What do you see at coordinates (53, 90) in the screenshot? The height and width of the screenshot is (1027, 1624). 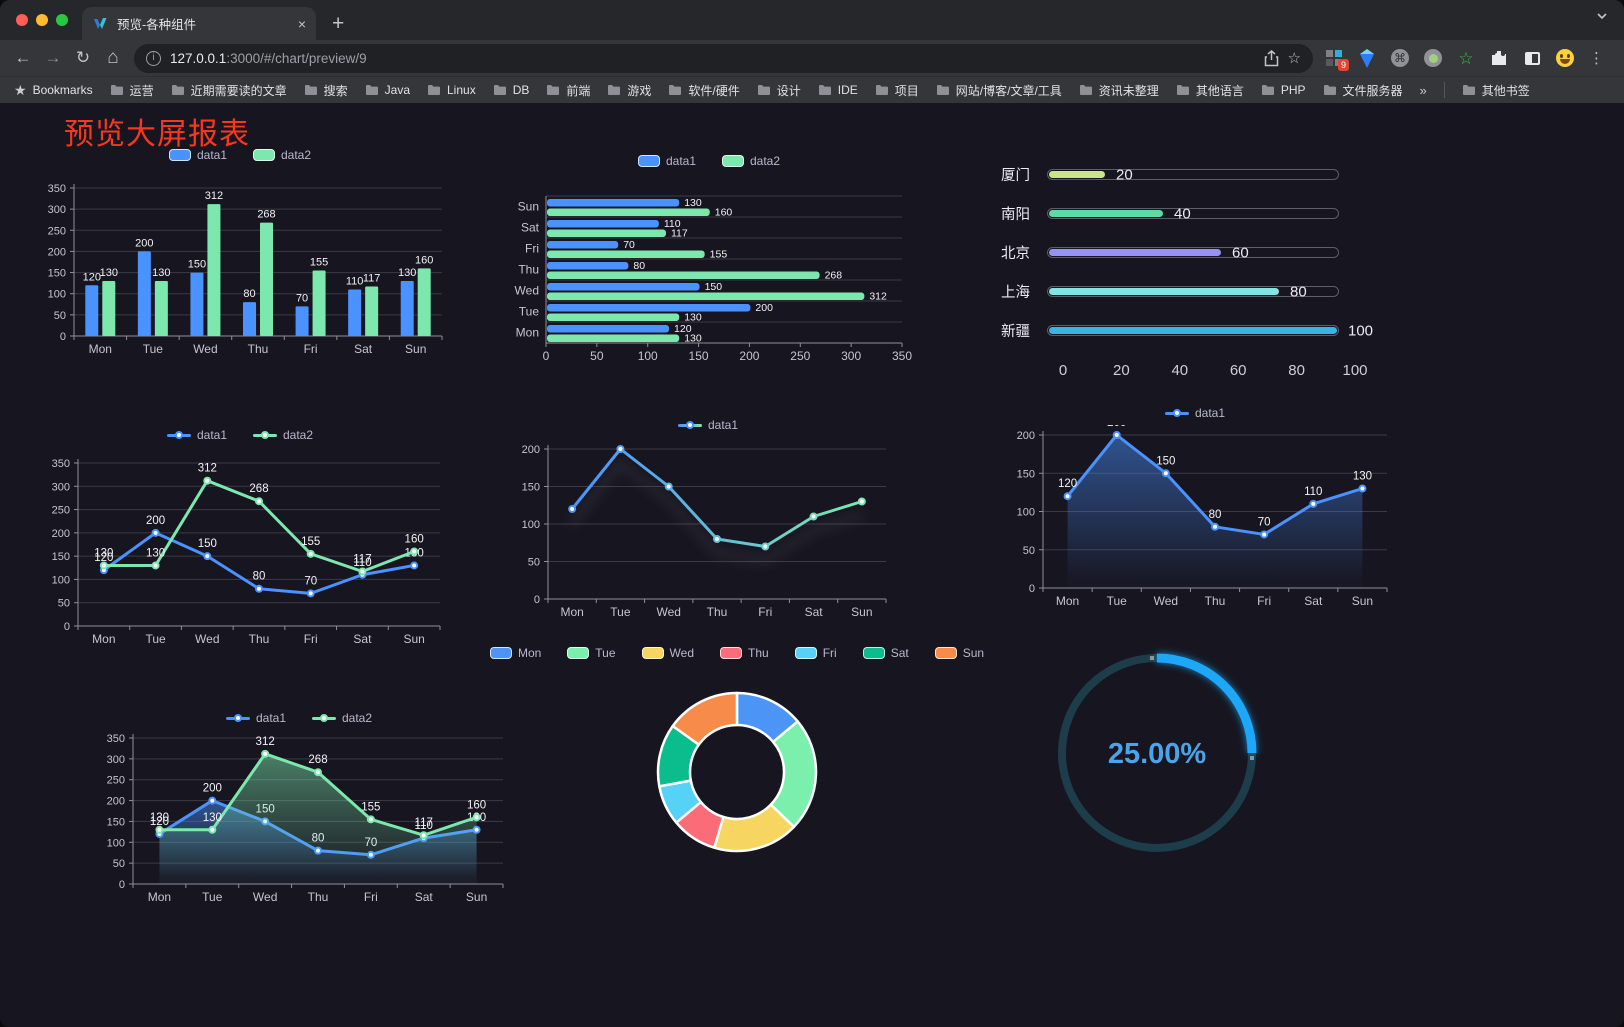 I see `bookmarks-lead: ★ Bookmarks` at bounding box center [53, 90].